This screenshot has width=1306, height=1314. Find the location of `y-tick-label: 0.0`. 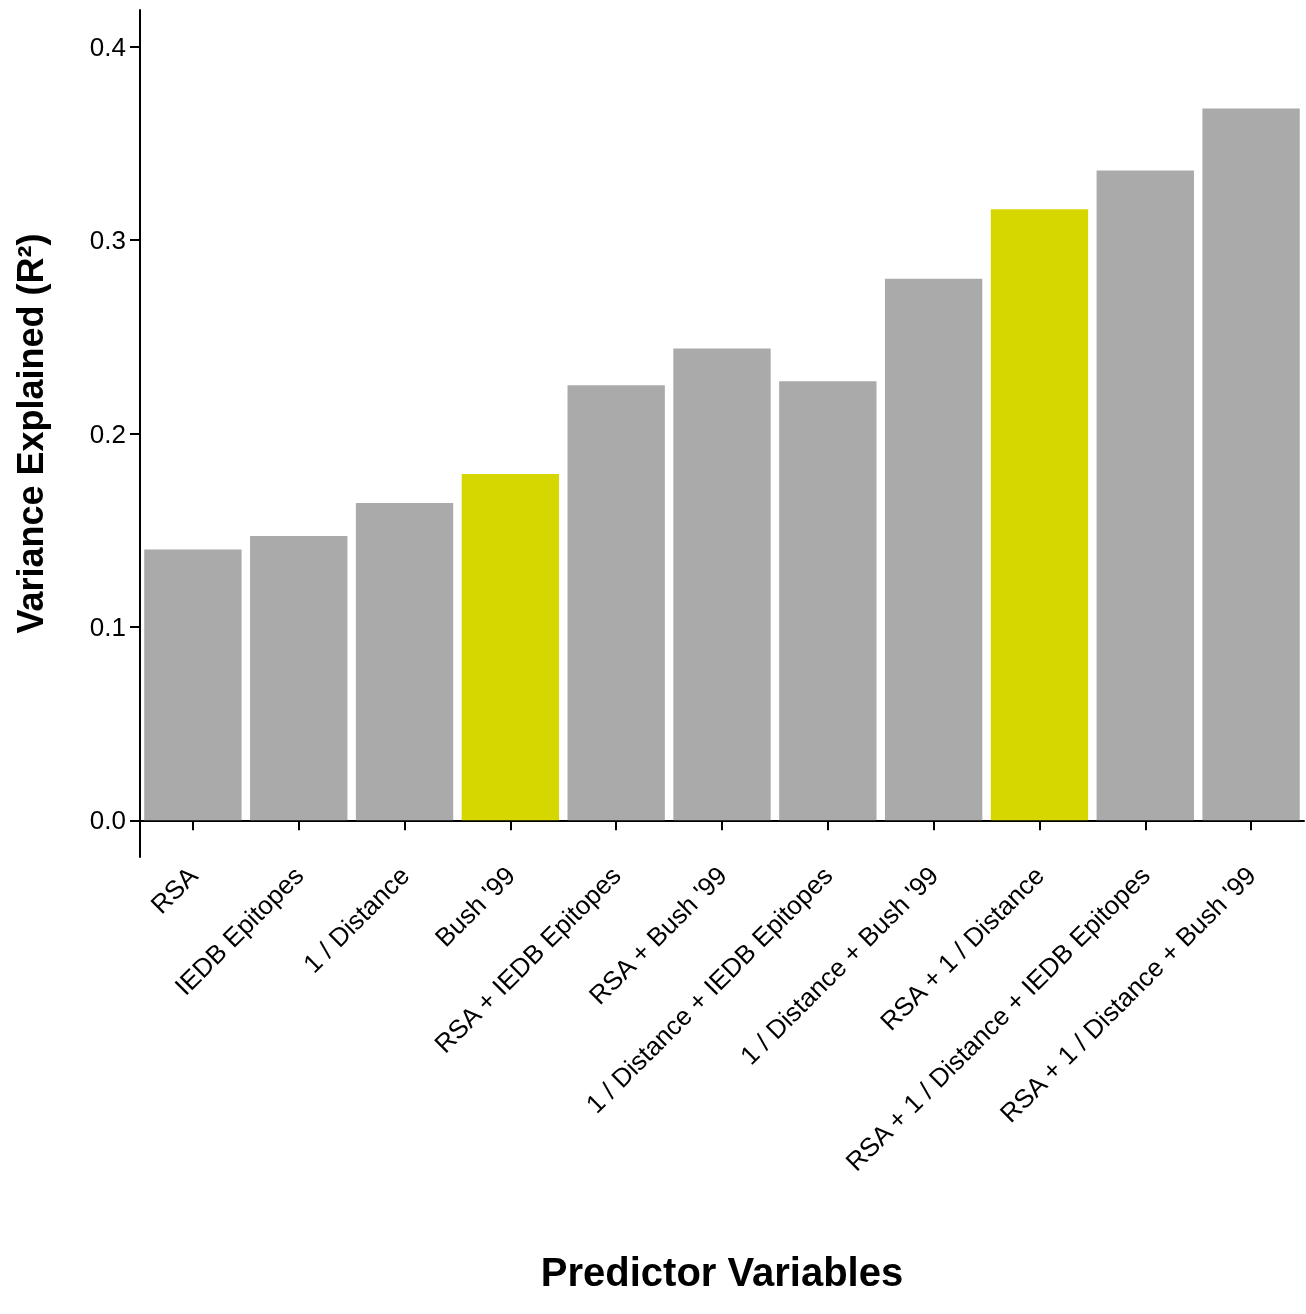

y-tick-label: 0.0 is located at coordinates (107, 820).